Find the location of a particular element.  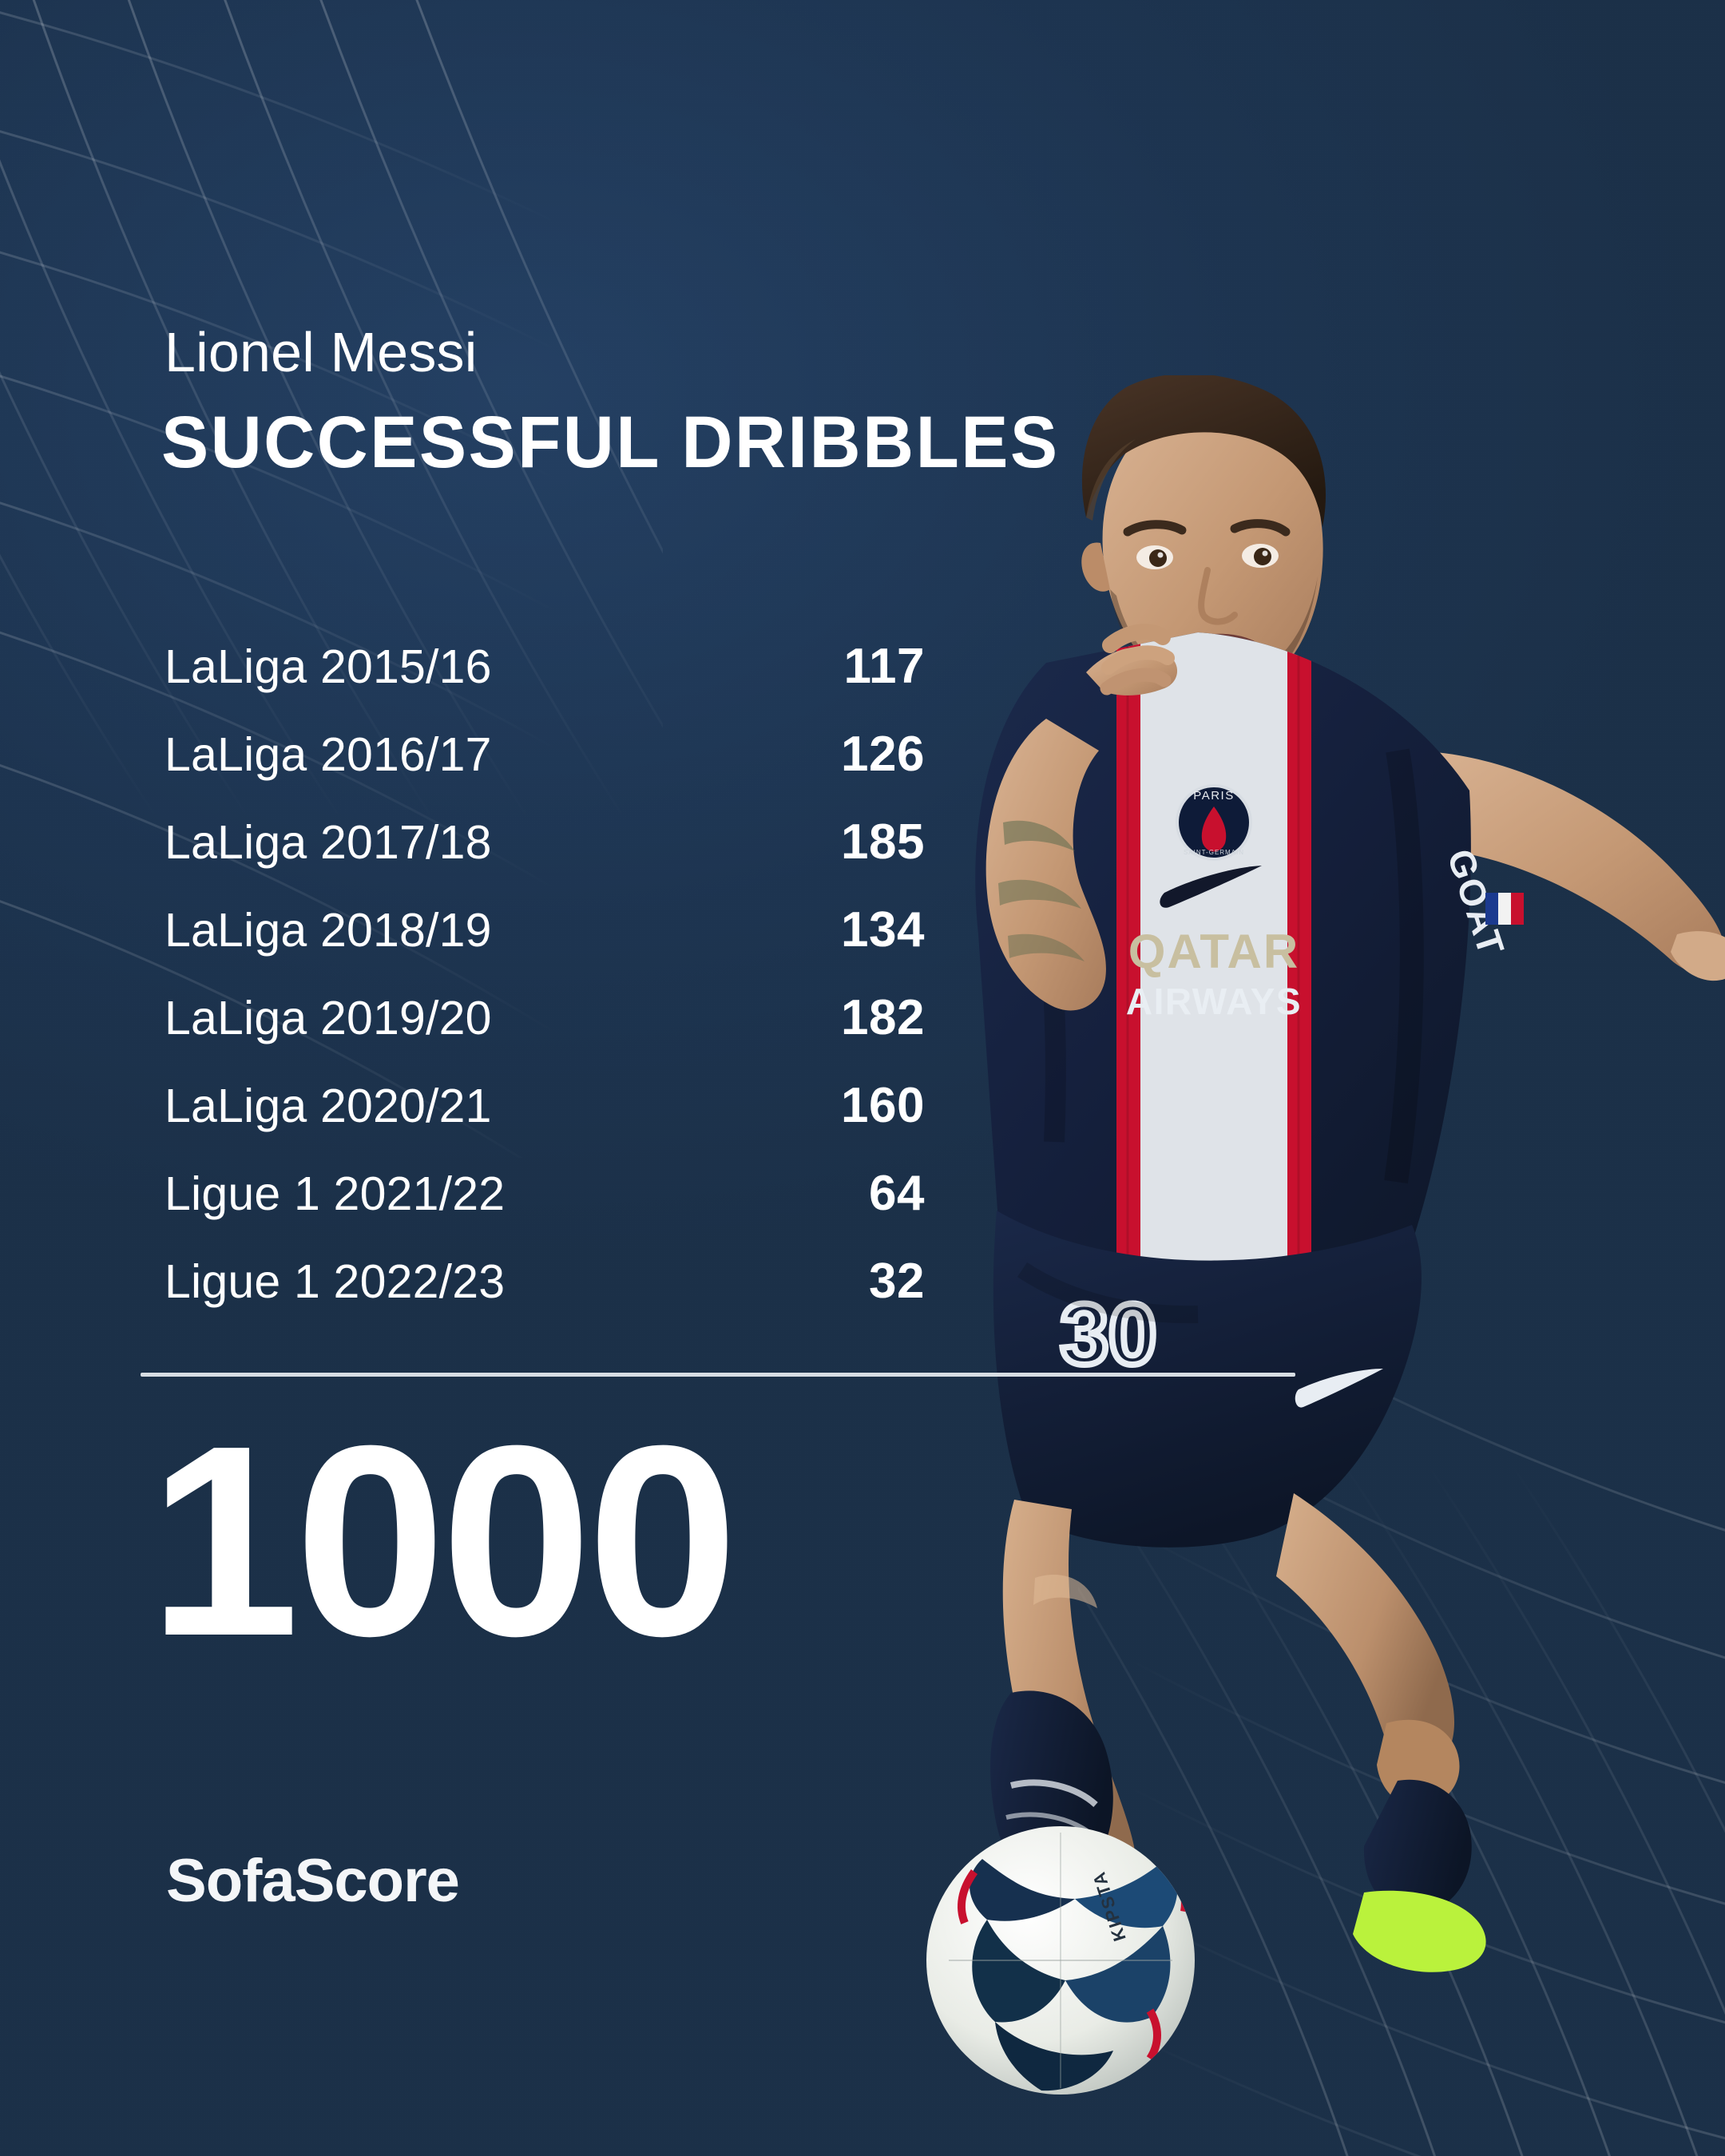

stat-row: LaLiga 2018/19 134 is located at coordinates (545, 930).